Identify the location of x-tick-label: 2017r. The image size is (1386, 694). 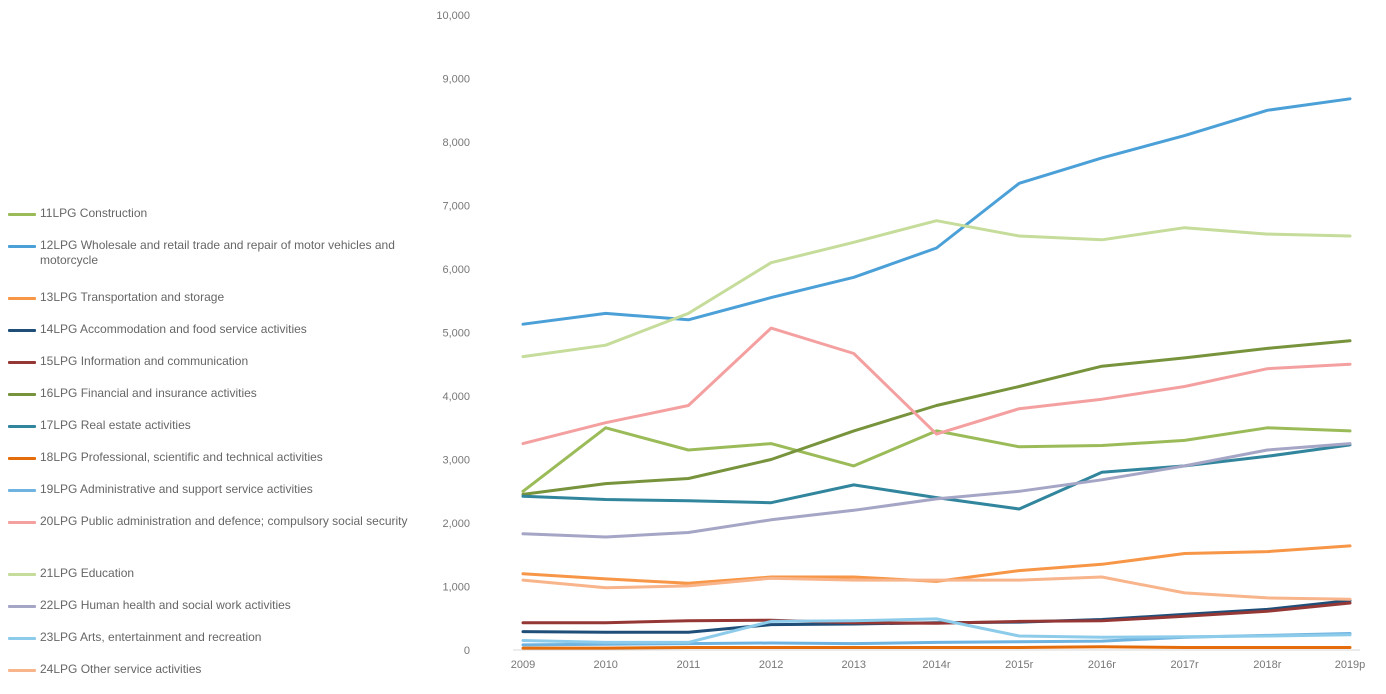
(1185, 665).